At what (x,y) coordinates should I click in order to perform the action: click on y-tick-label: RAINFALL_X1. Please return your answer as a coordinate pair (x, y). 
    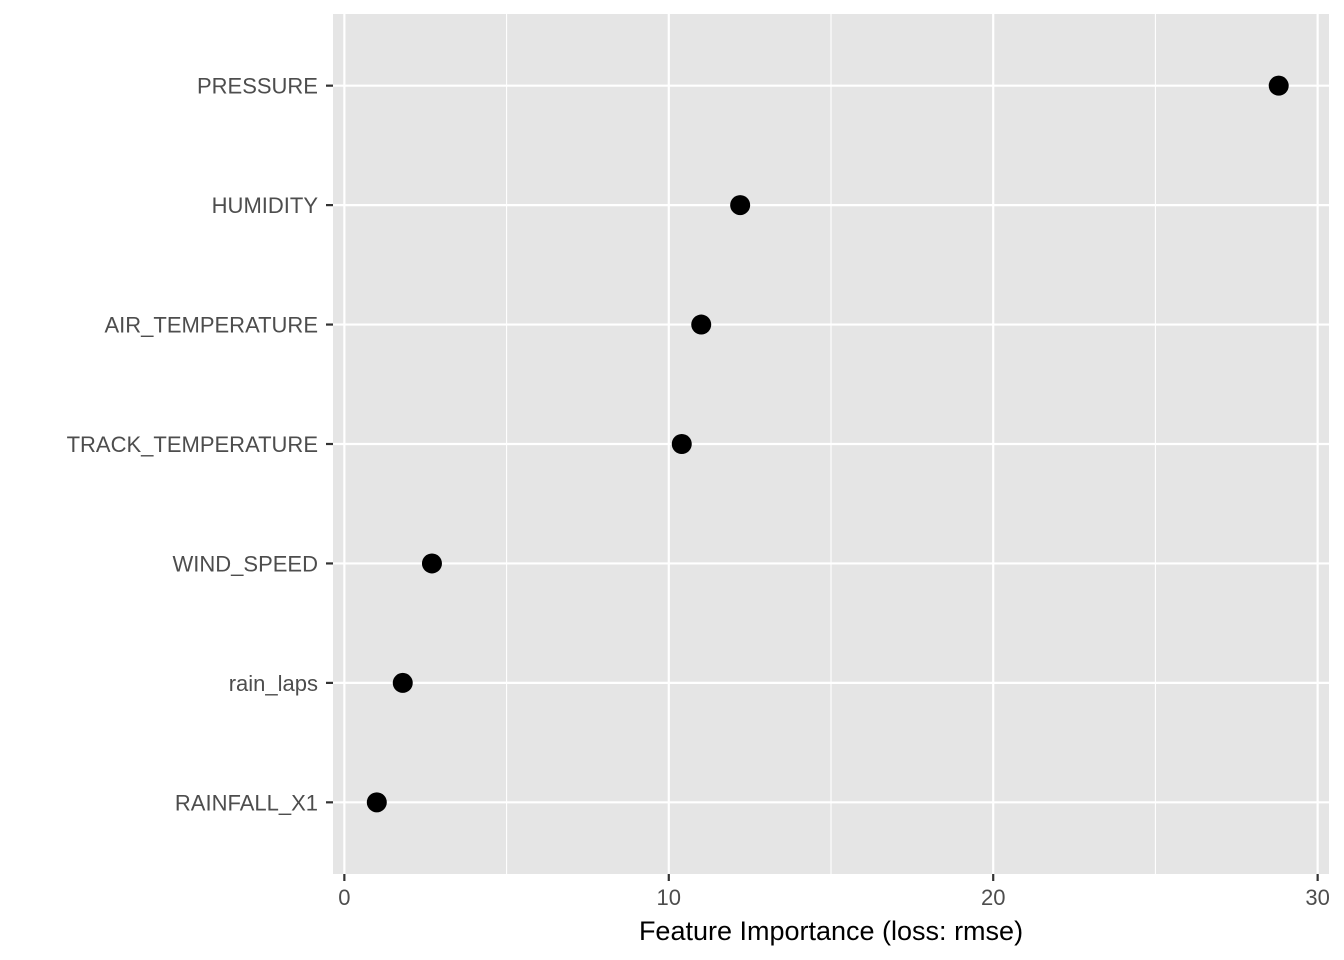
    Looking at the image, I should click on (246, 802).